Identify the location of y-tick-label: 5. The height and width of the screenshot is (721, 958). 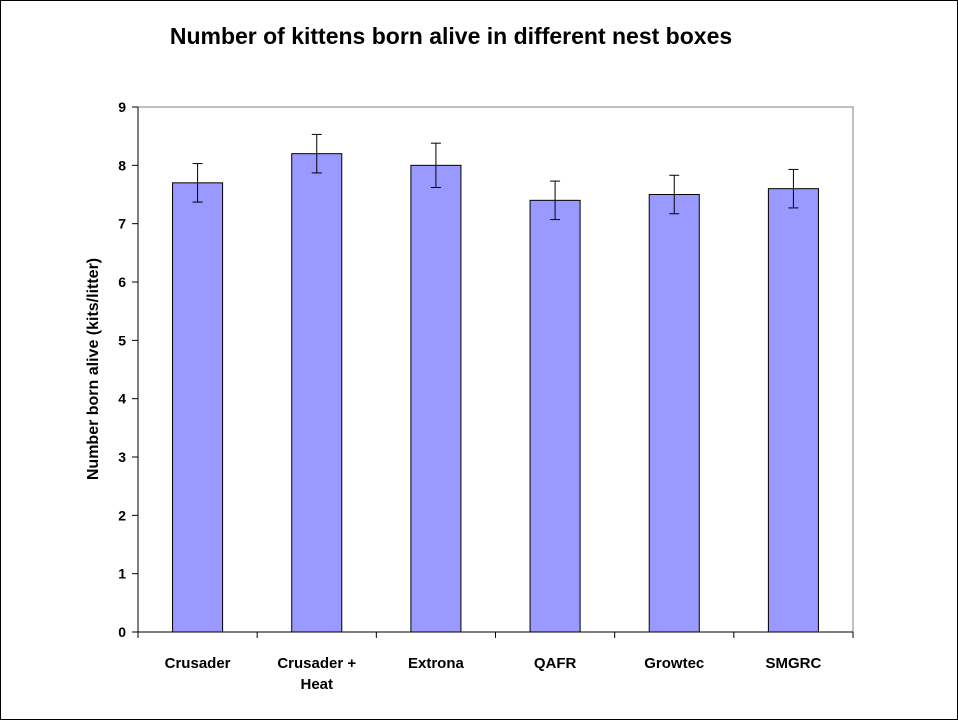
(122, 340).